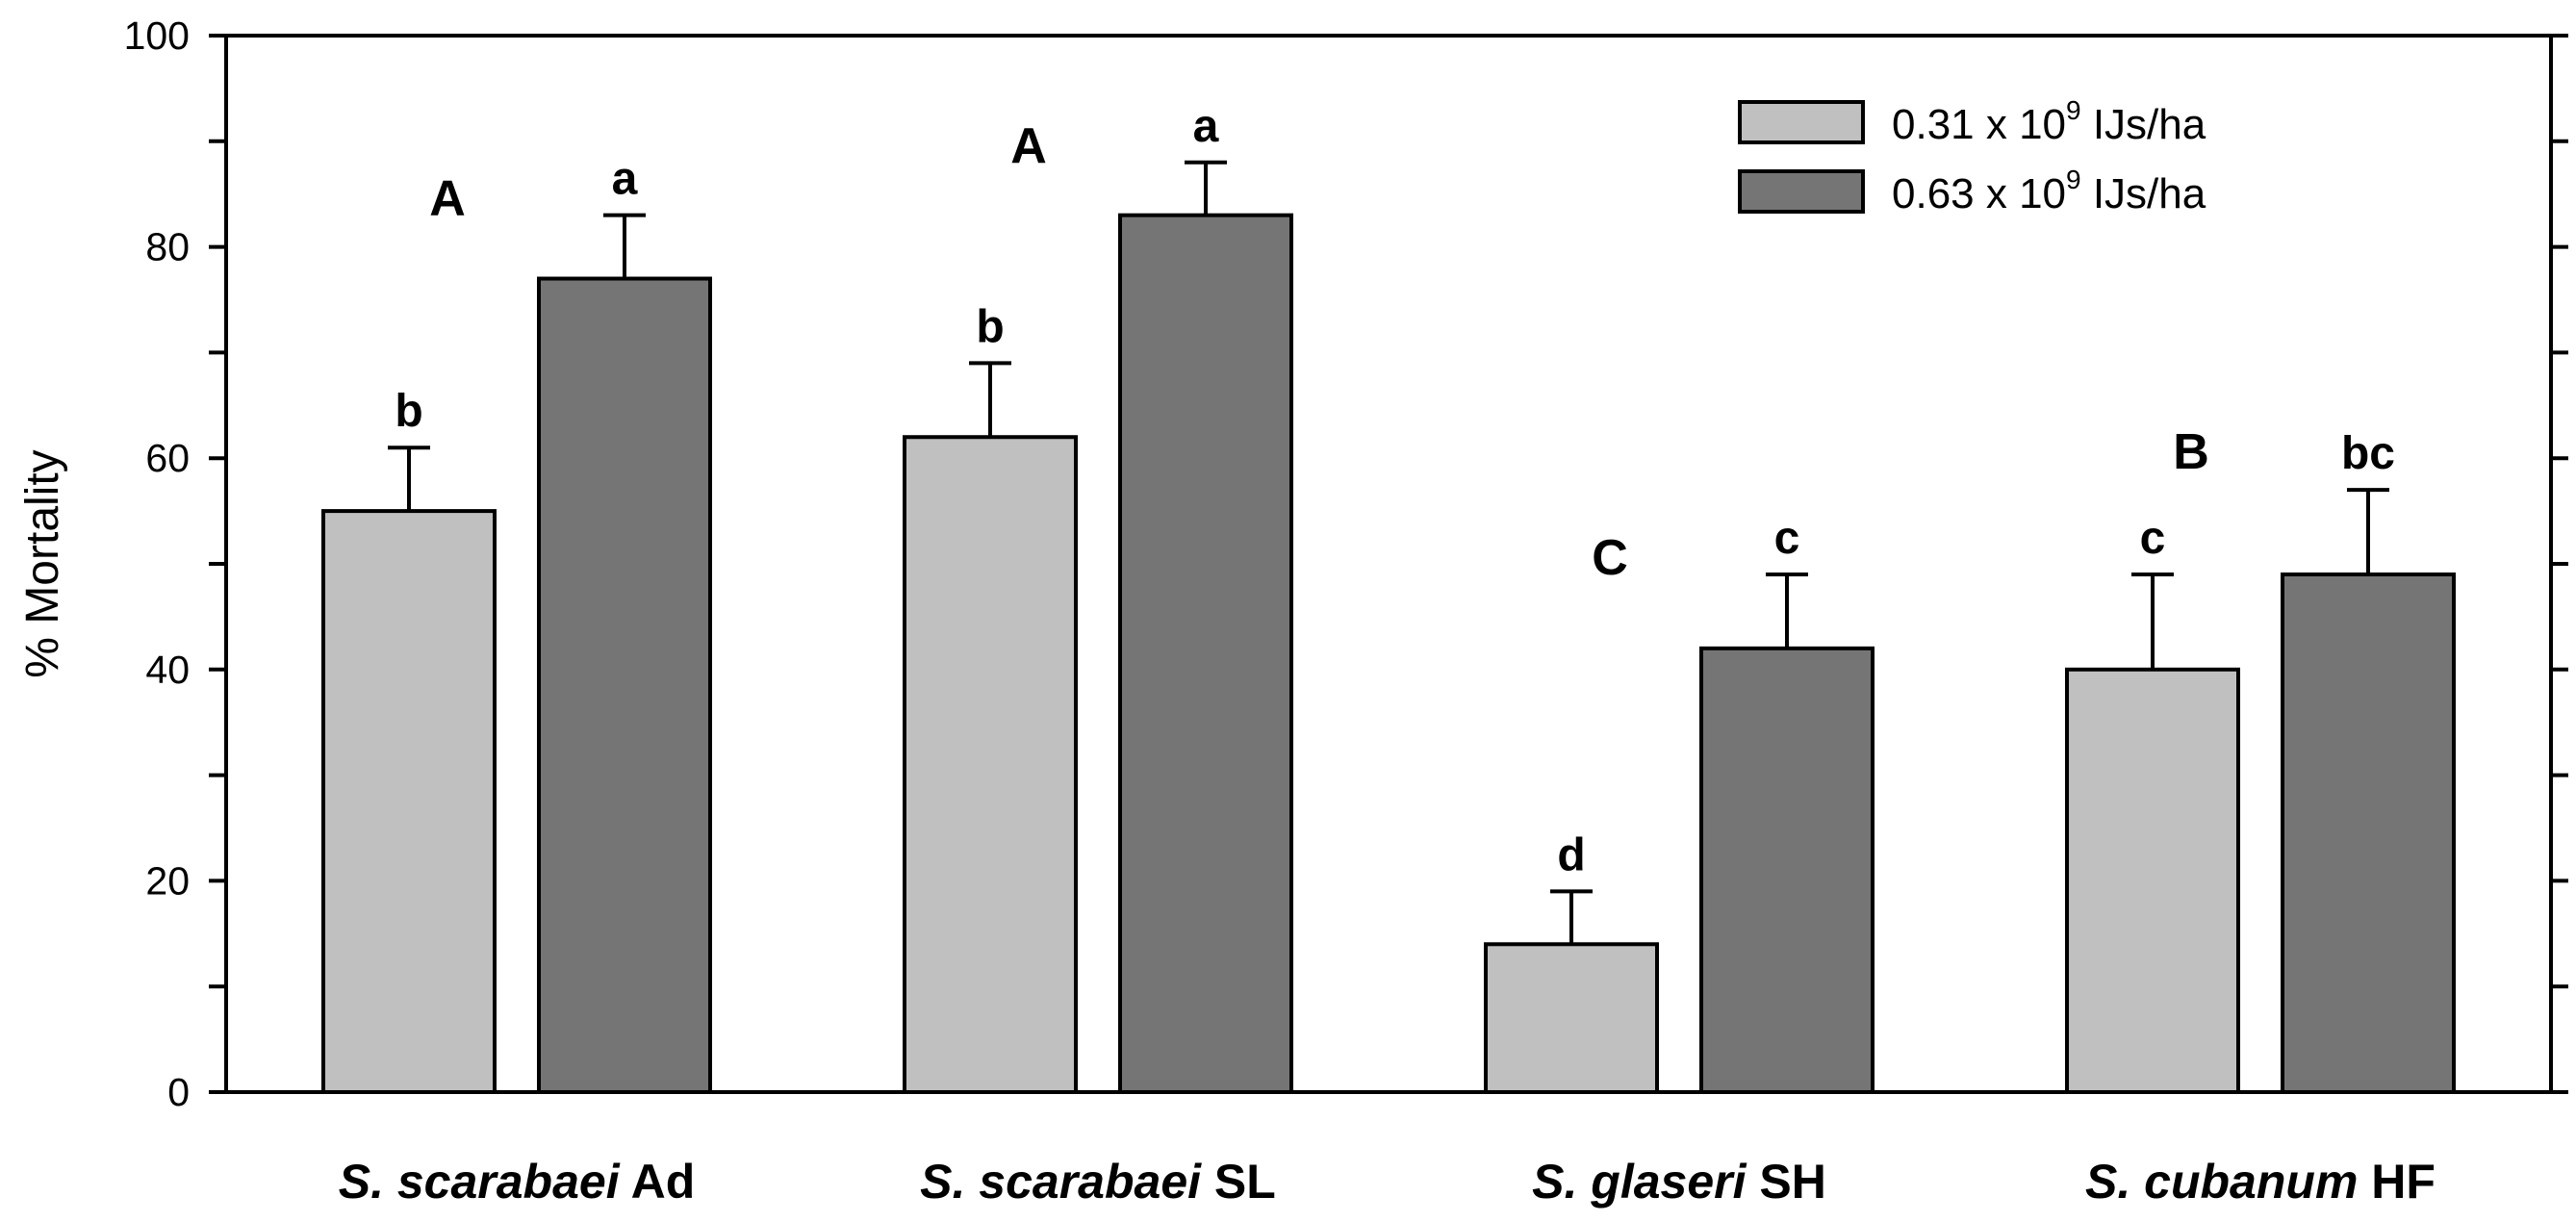 The height and width of the screenshot is (1222, 2576). Describe the element at coordinates (1785, 1182) in the screenshot. I see `category-strain: SH` at that location.